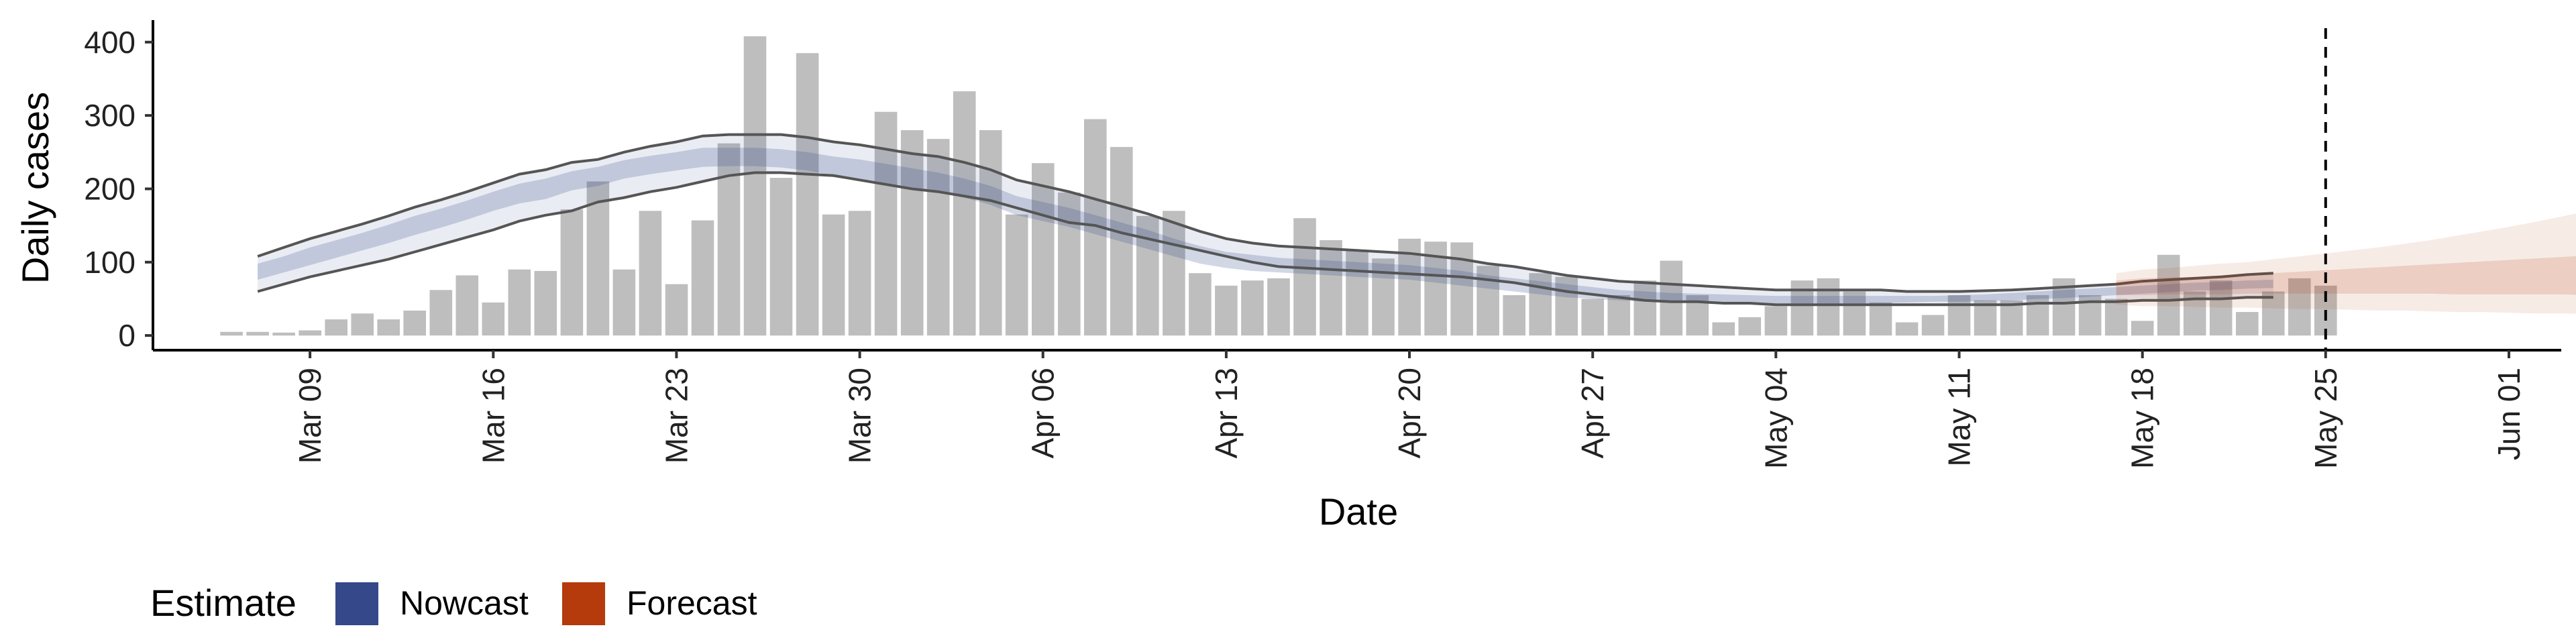  I want to click on x-tick-label: Mar 23, so click(676, 416).